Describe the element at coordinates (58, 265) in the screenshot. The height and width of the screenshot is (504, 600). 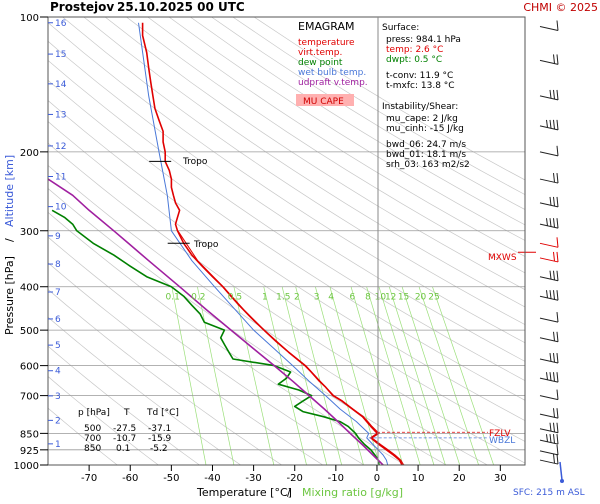
I see `altitude-tick-label: 8` at that location.